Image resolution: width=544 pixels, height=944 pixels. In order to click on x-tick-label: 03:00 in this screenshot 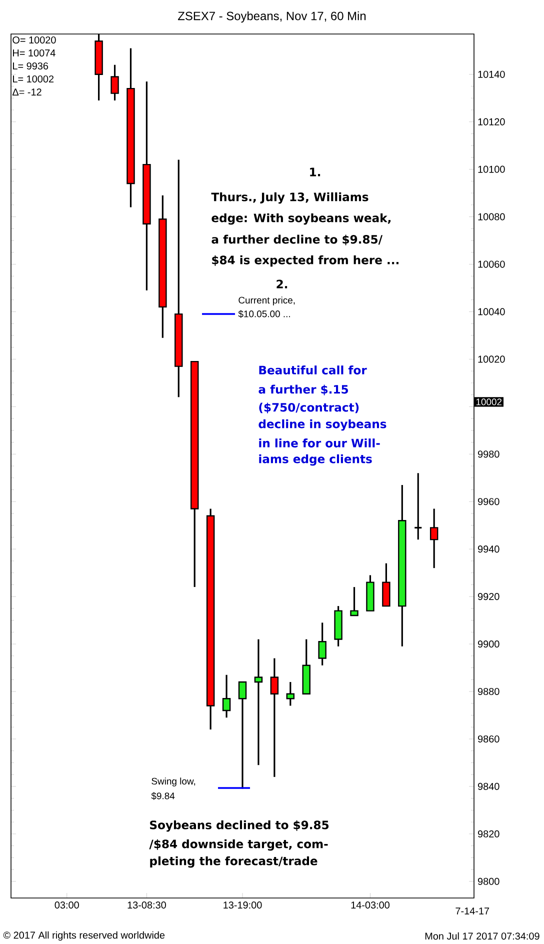, I will do `click(66, 905)`.